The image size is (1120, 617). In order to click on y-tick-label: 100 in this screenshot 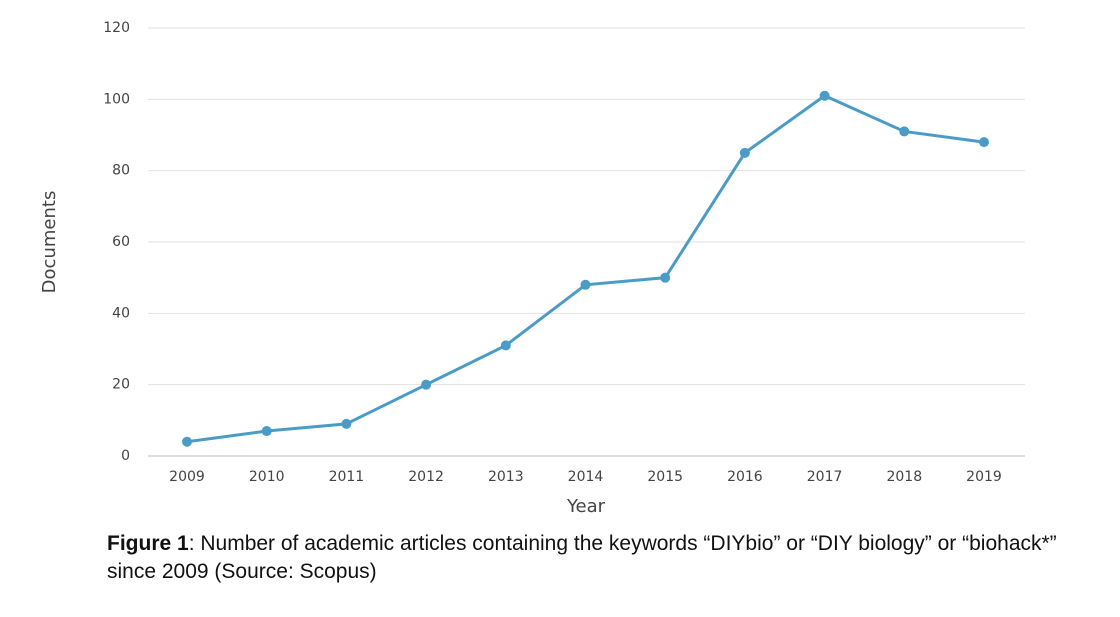, I will do `click(116, 99)`.